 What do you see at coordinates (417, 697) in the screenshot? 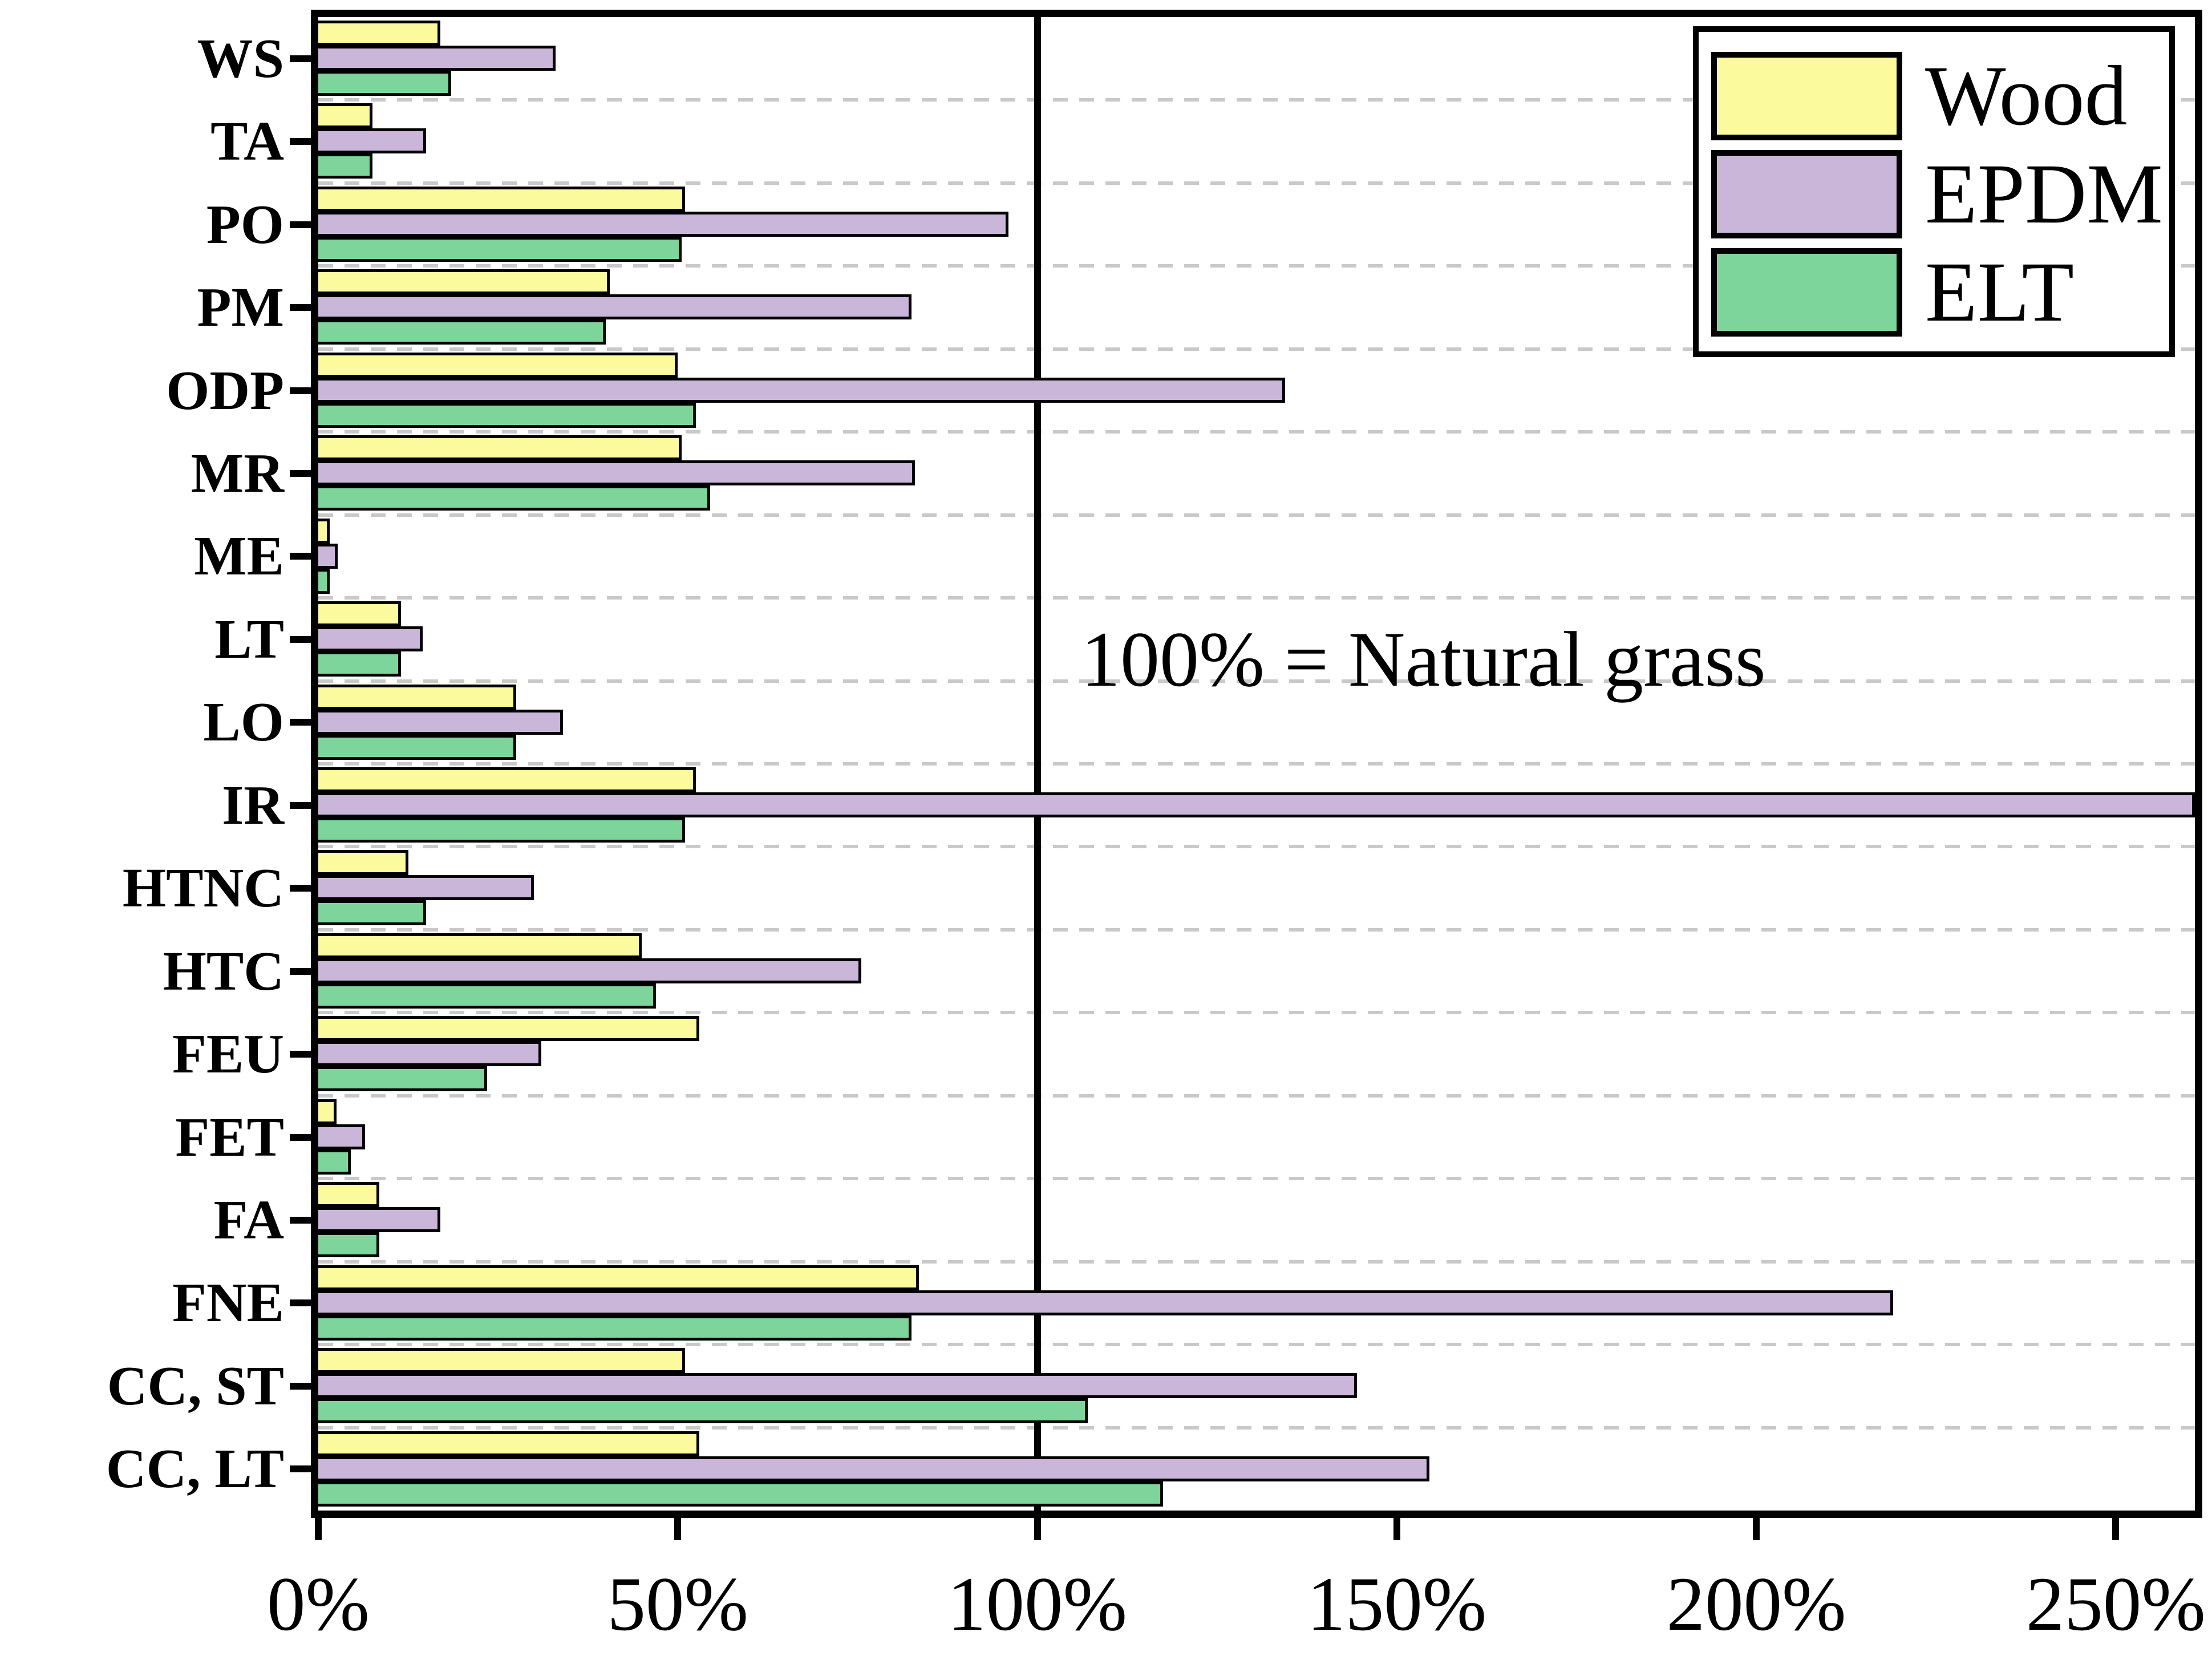
I see `bar-wood-lo` at bounding box center [417, 697].